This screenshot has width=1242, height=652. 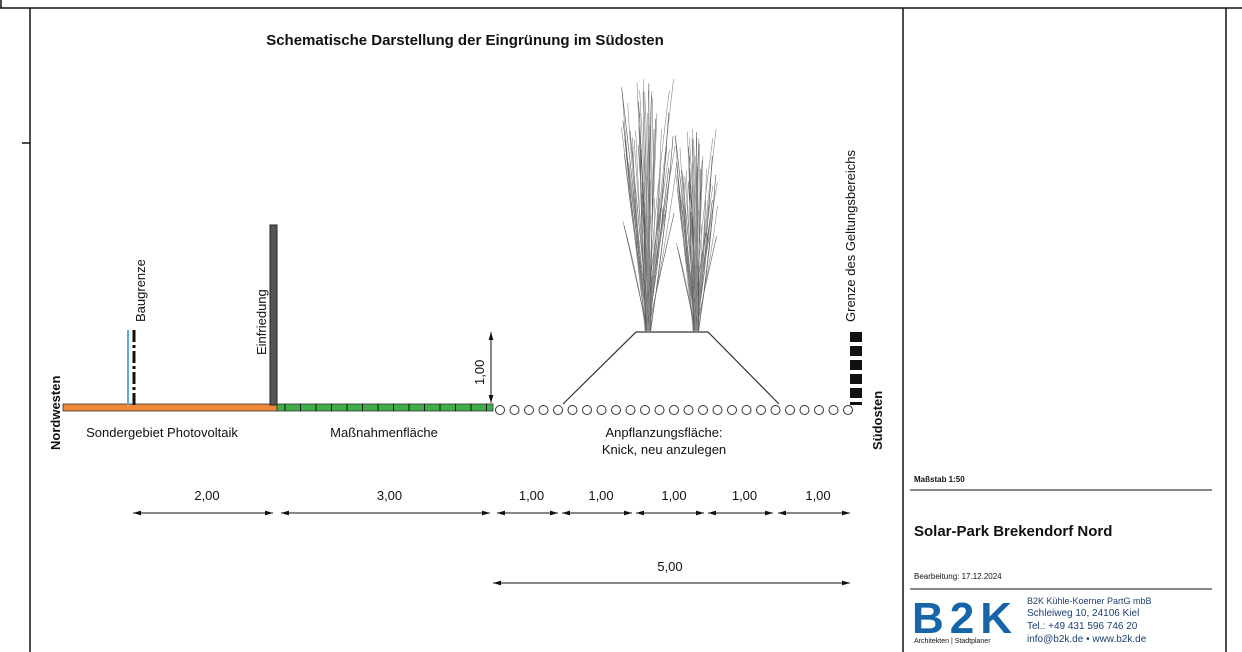 What do you see at coordinates (1082, 626) in the screenshot?
I see `company-line: Tel.: +49 431 596 746 20` at bounding box center [1082, 626].